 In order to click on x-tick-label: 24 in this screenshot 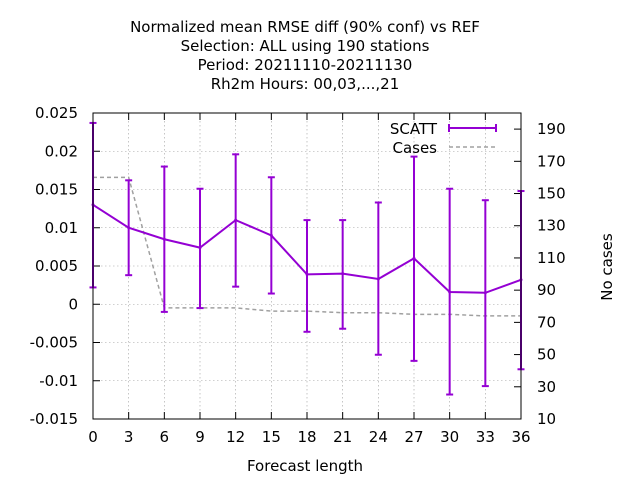, I will do `click(378, 437)`.